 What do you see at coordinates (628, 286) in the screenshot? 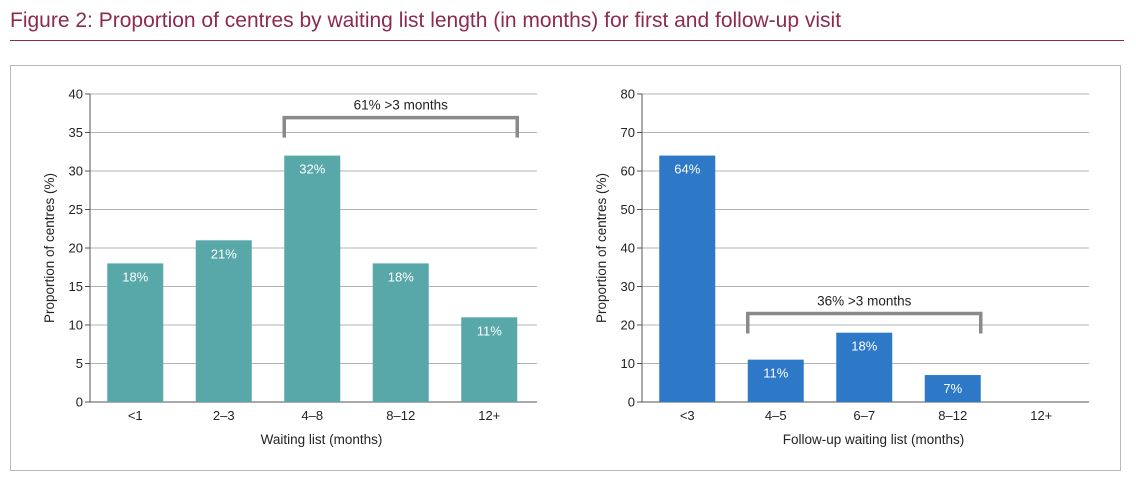
I see `right-y-tick-label: 30` at bounding box center [628, 286].